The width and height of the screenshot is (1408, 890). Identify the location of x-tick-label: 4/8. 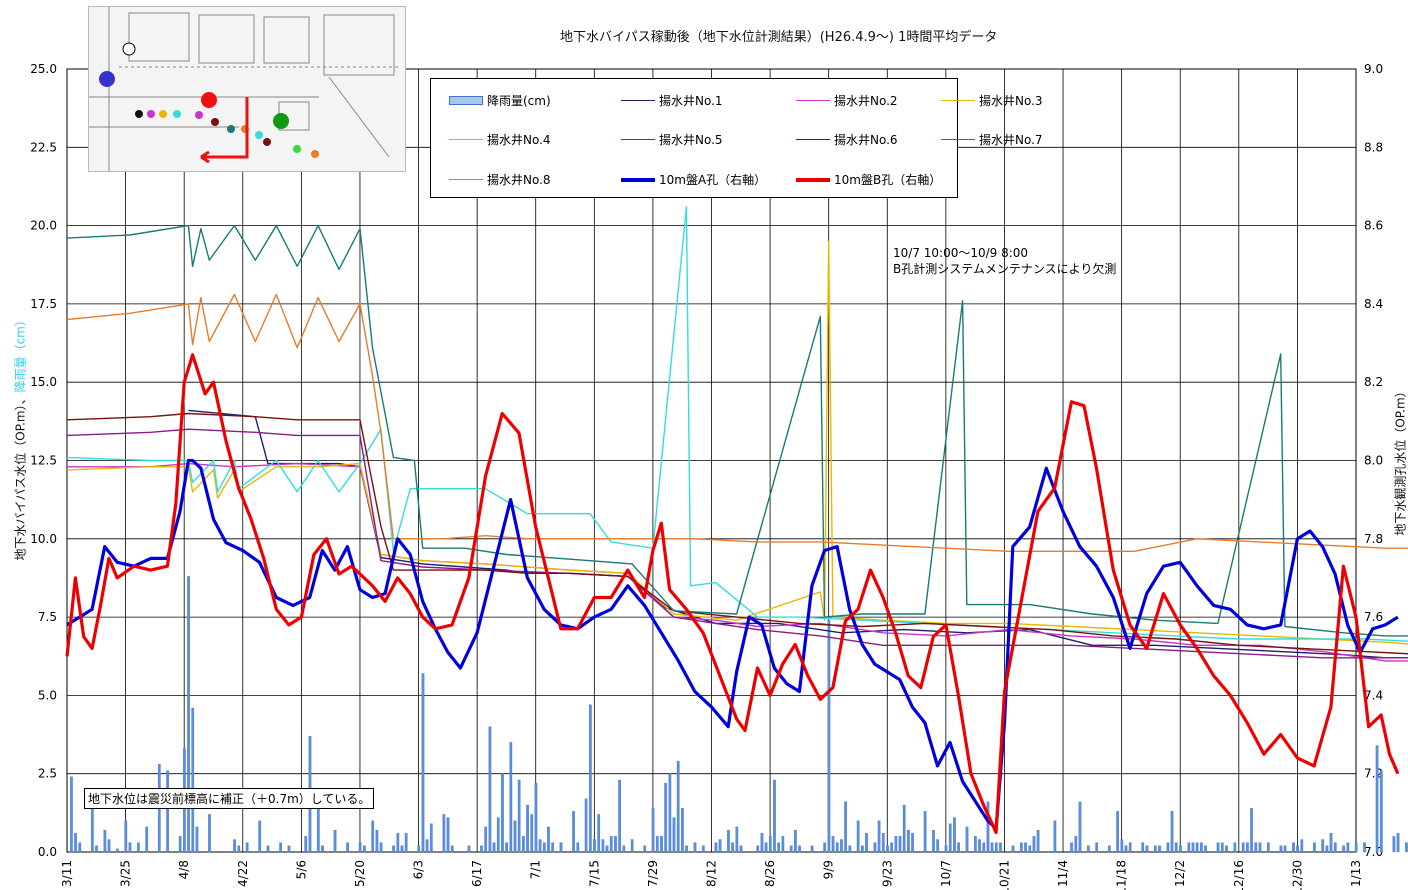
(184, 869).